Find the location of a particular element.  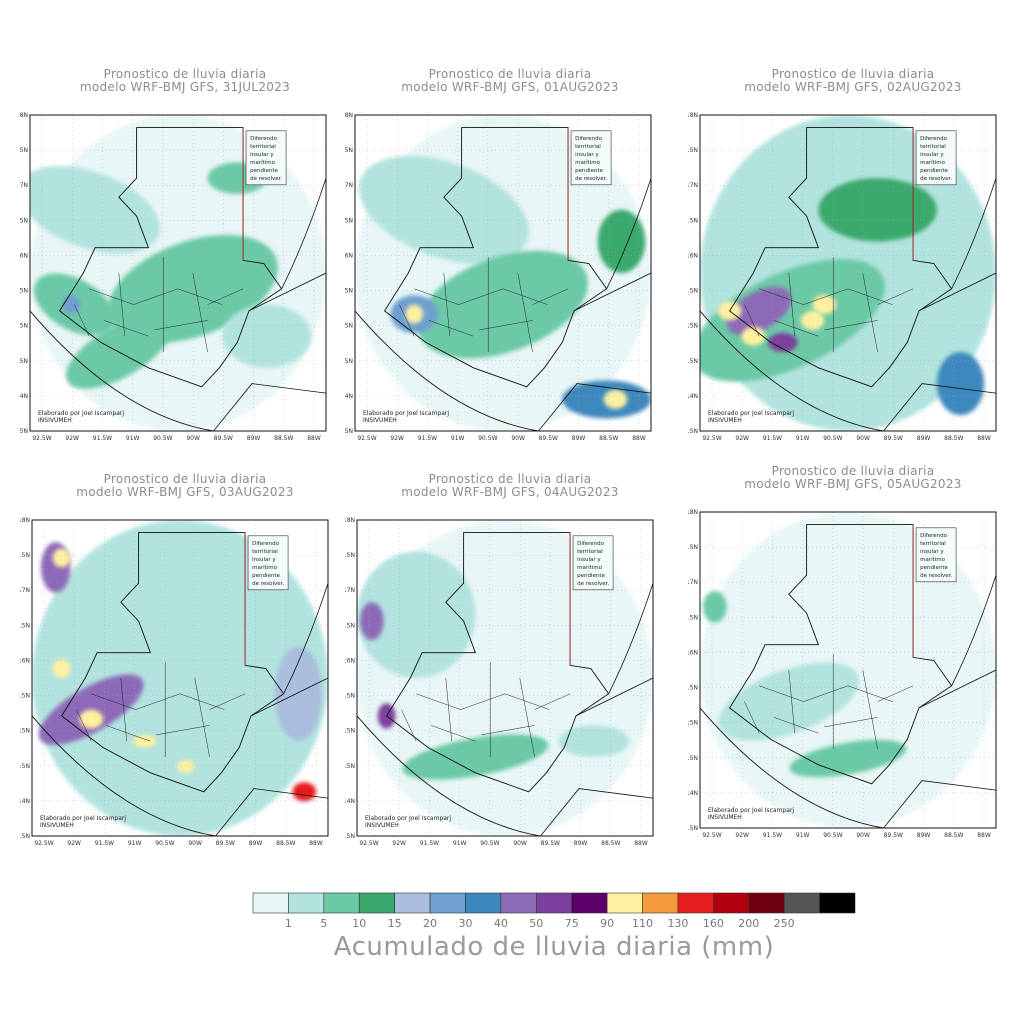

panel-subtitle: modelo WRF-BMJ GFS, 31JUL2023 is located at coordinates (185, 87).